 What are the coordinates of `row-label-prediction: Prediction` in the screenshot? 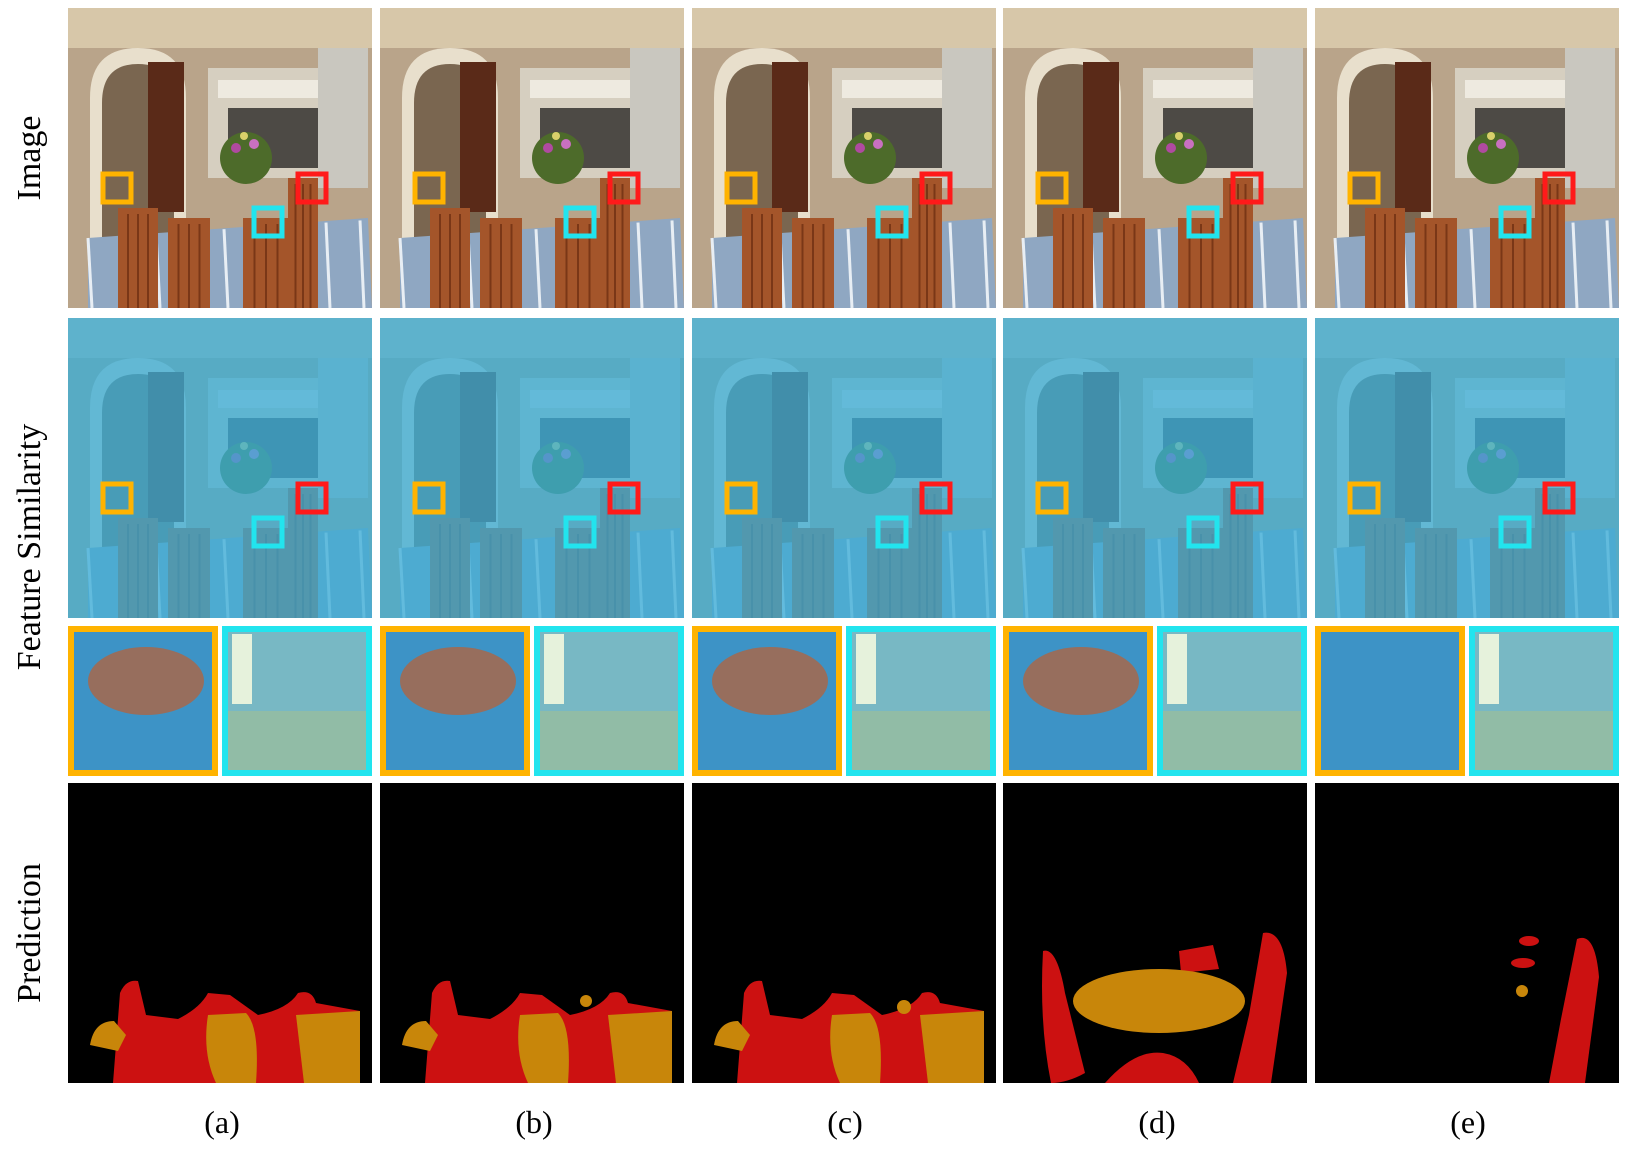 It's located at (29, 933).